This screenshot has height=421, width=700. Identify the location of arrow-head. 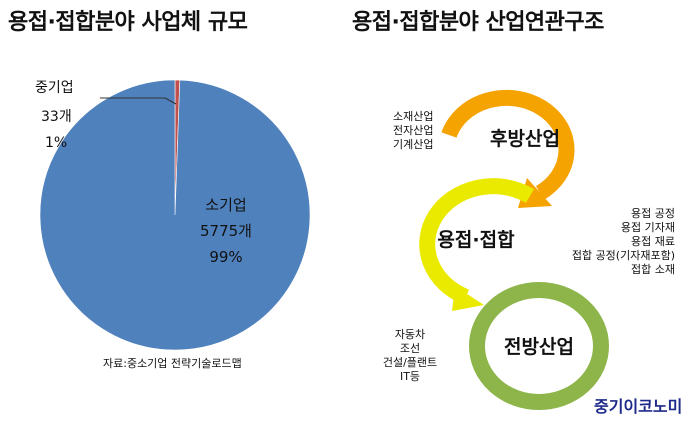
(468, 298).